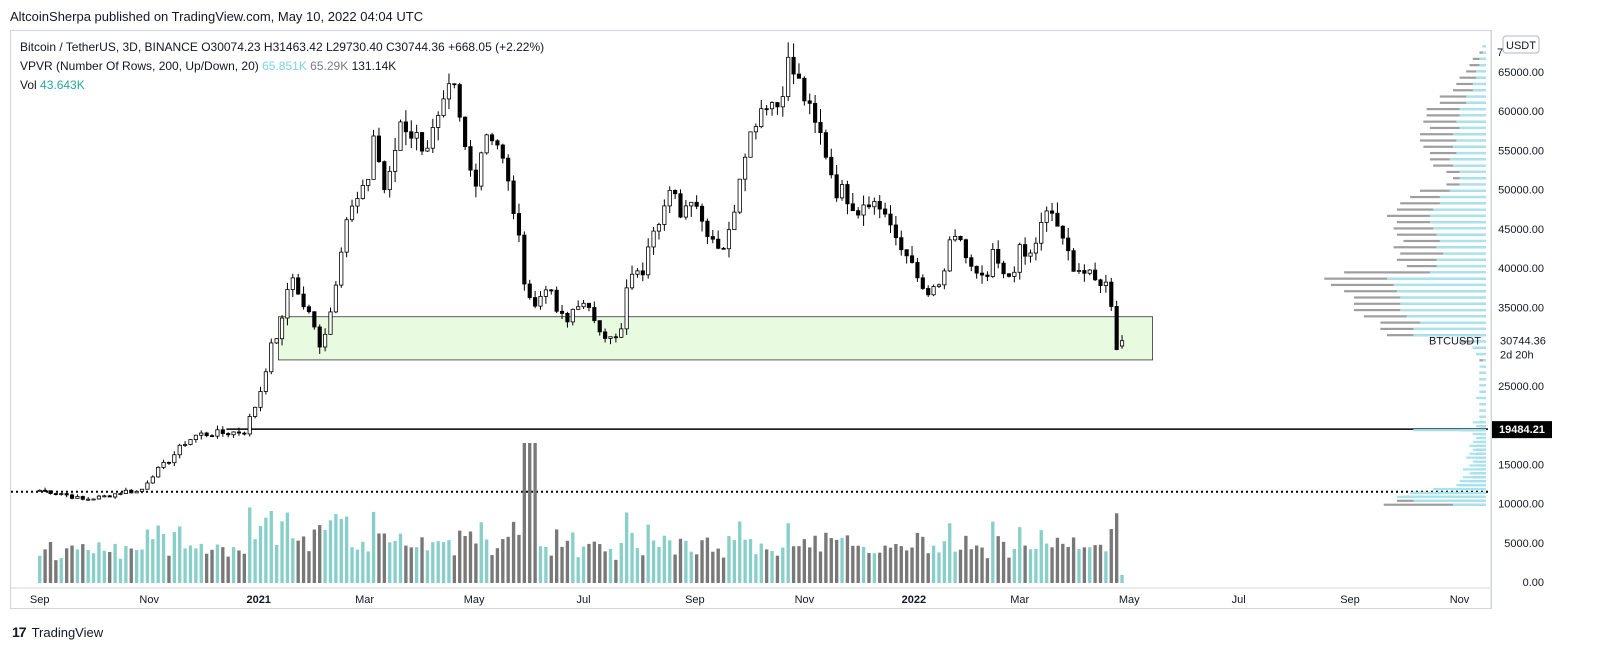 This screenshot has height=665, width=1600. I want to click on time-tick-label: Jul, so click(1239, 600).